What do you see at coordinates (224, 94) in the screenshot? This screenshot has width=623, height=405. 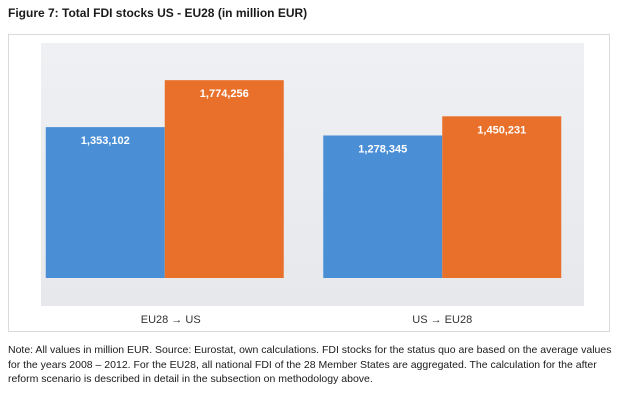 I see `data-label: 1,774,256` at bounding box center [224, 94].